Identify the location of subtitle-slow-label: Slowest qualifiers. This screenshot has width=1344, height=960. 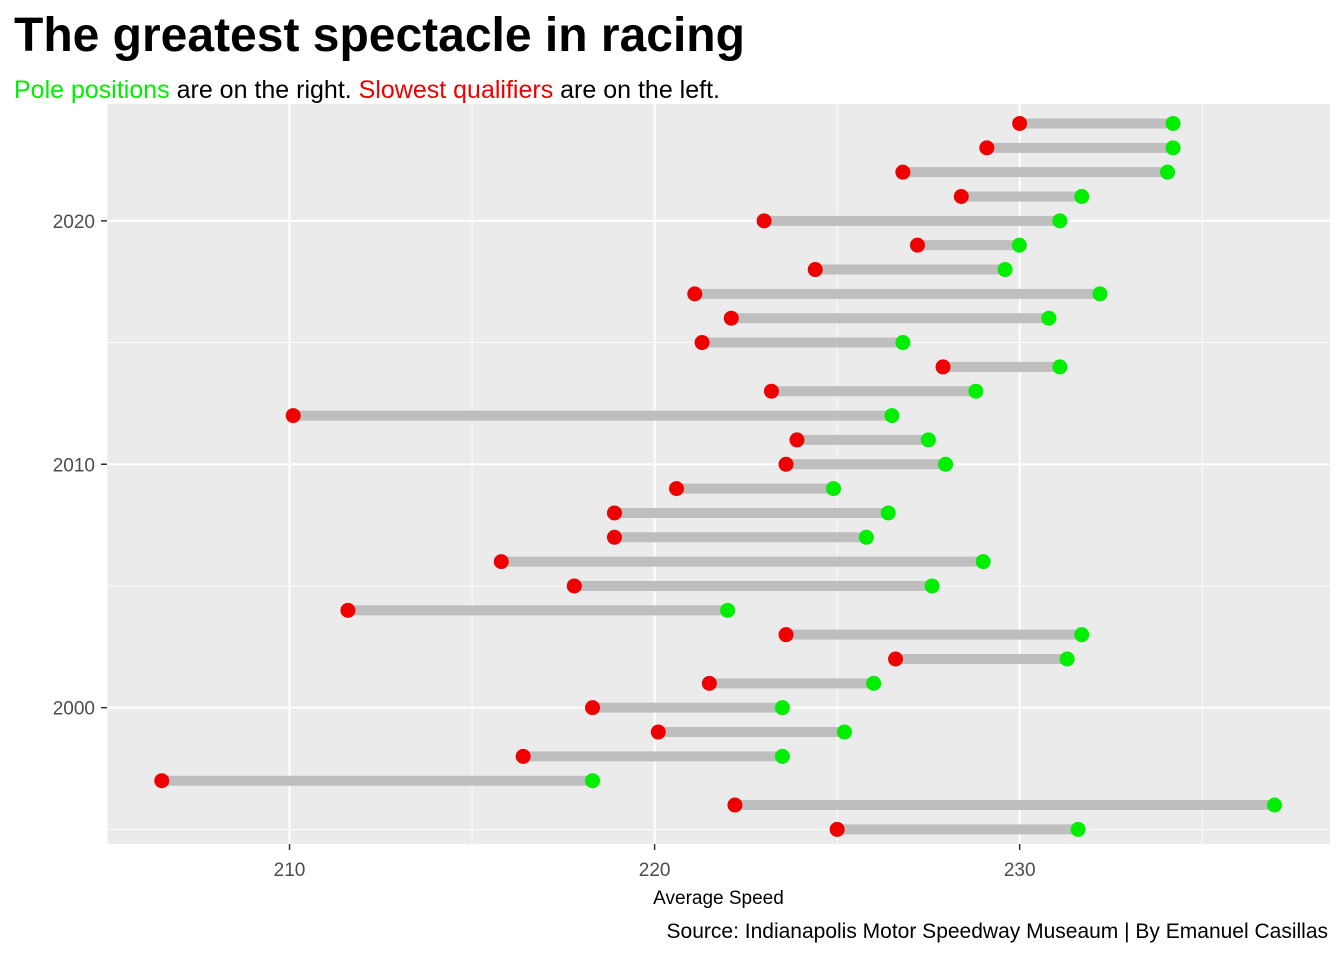
(456, 90).